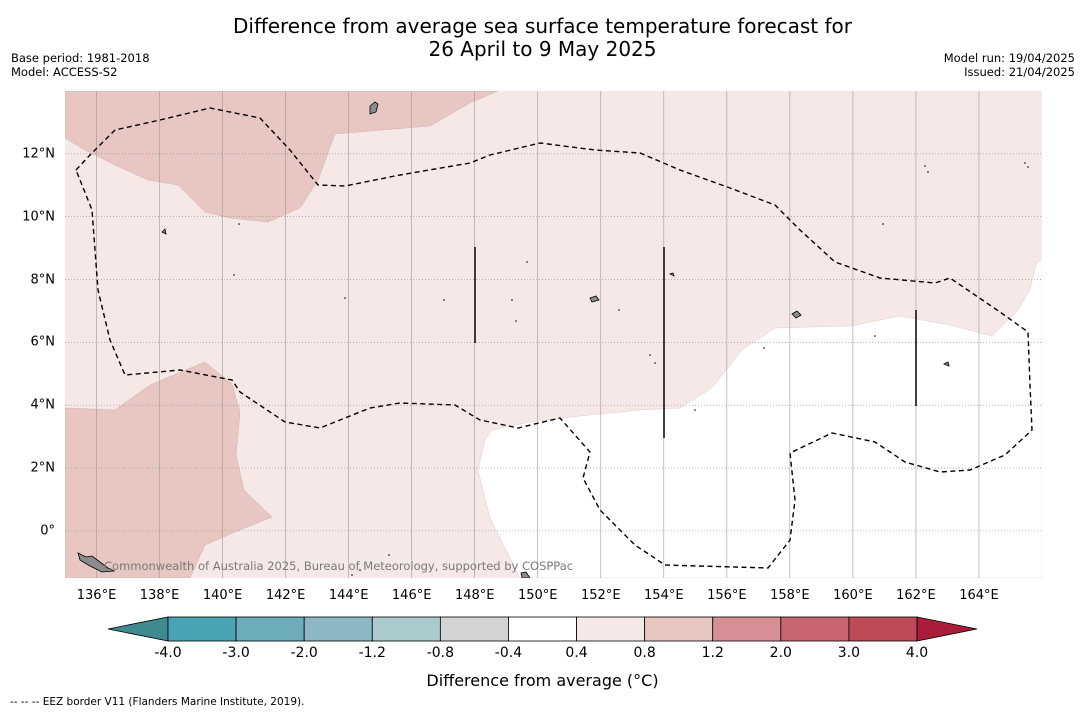  Describe the element at coordinates (1019, 72) in the screenshot. I see `issued-date: Issued: 21/04/2025` at that location.